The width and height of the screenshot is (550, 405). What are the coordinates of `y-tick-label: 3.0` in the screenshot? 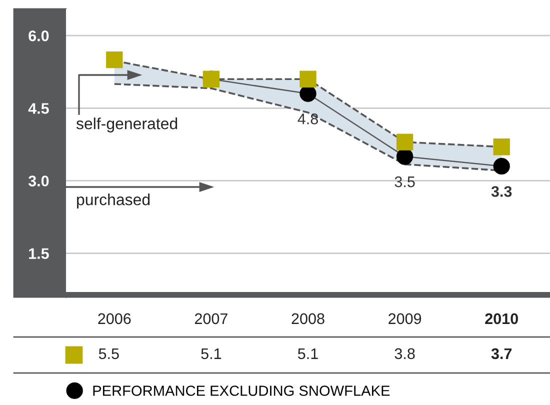 It's located at (38, 181).